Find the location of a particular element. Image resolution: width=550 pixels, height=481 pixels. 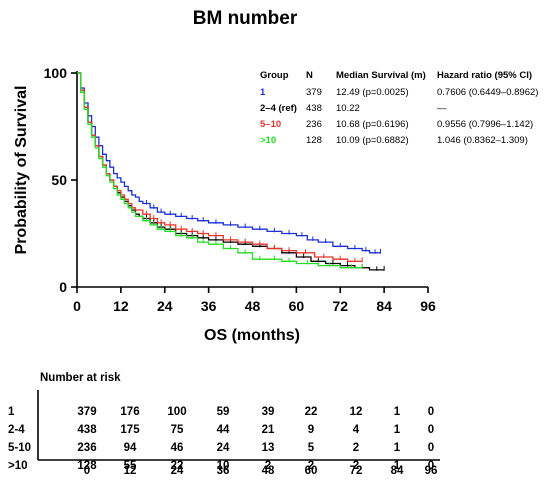

risk-table-title: Number at risk is located at coordinates (80, 378).